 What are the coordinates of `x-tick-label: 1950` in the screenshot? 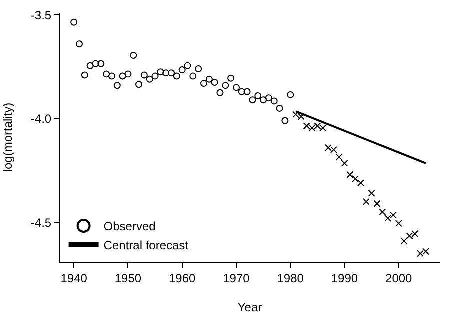 It's located at (128, 278).